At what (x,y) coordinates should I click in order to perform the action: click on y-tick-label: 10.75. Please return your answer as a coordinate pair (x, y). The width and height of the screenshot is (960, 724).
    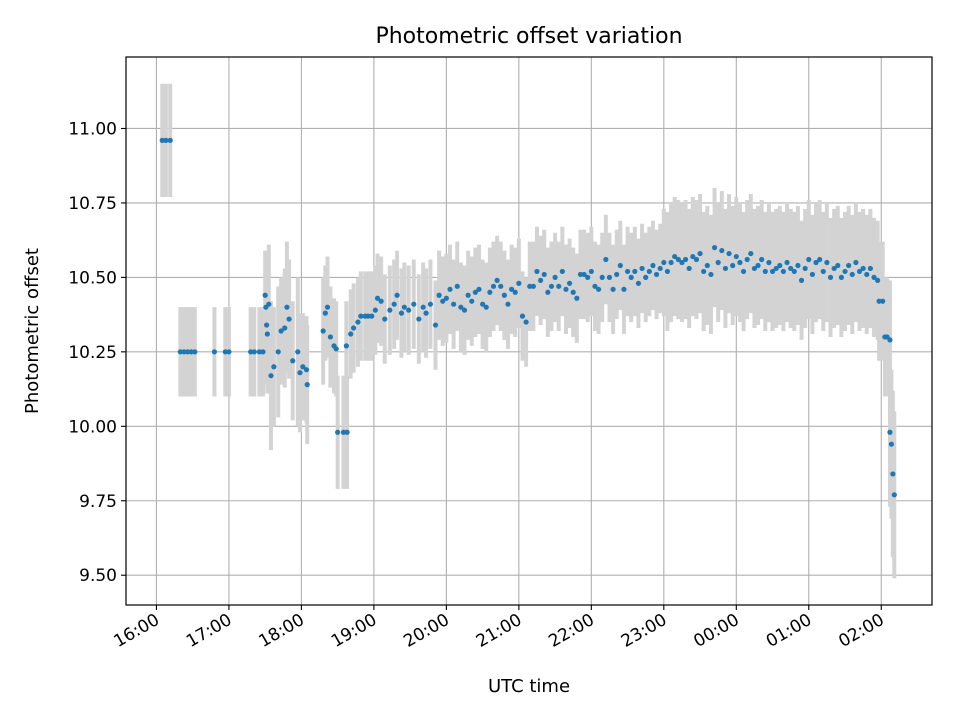
    Looking at the image, I should click on (92, 204).